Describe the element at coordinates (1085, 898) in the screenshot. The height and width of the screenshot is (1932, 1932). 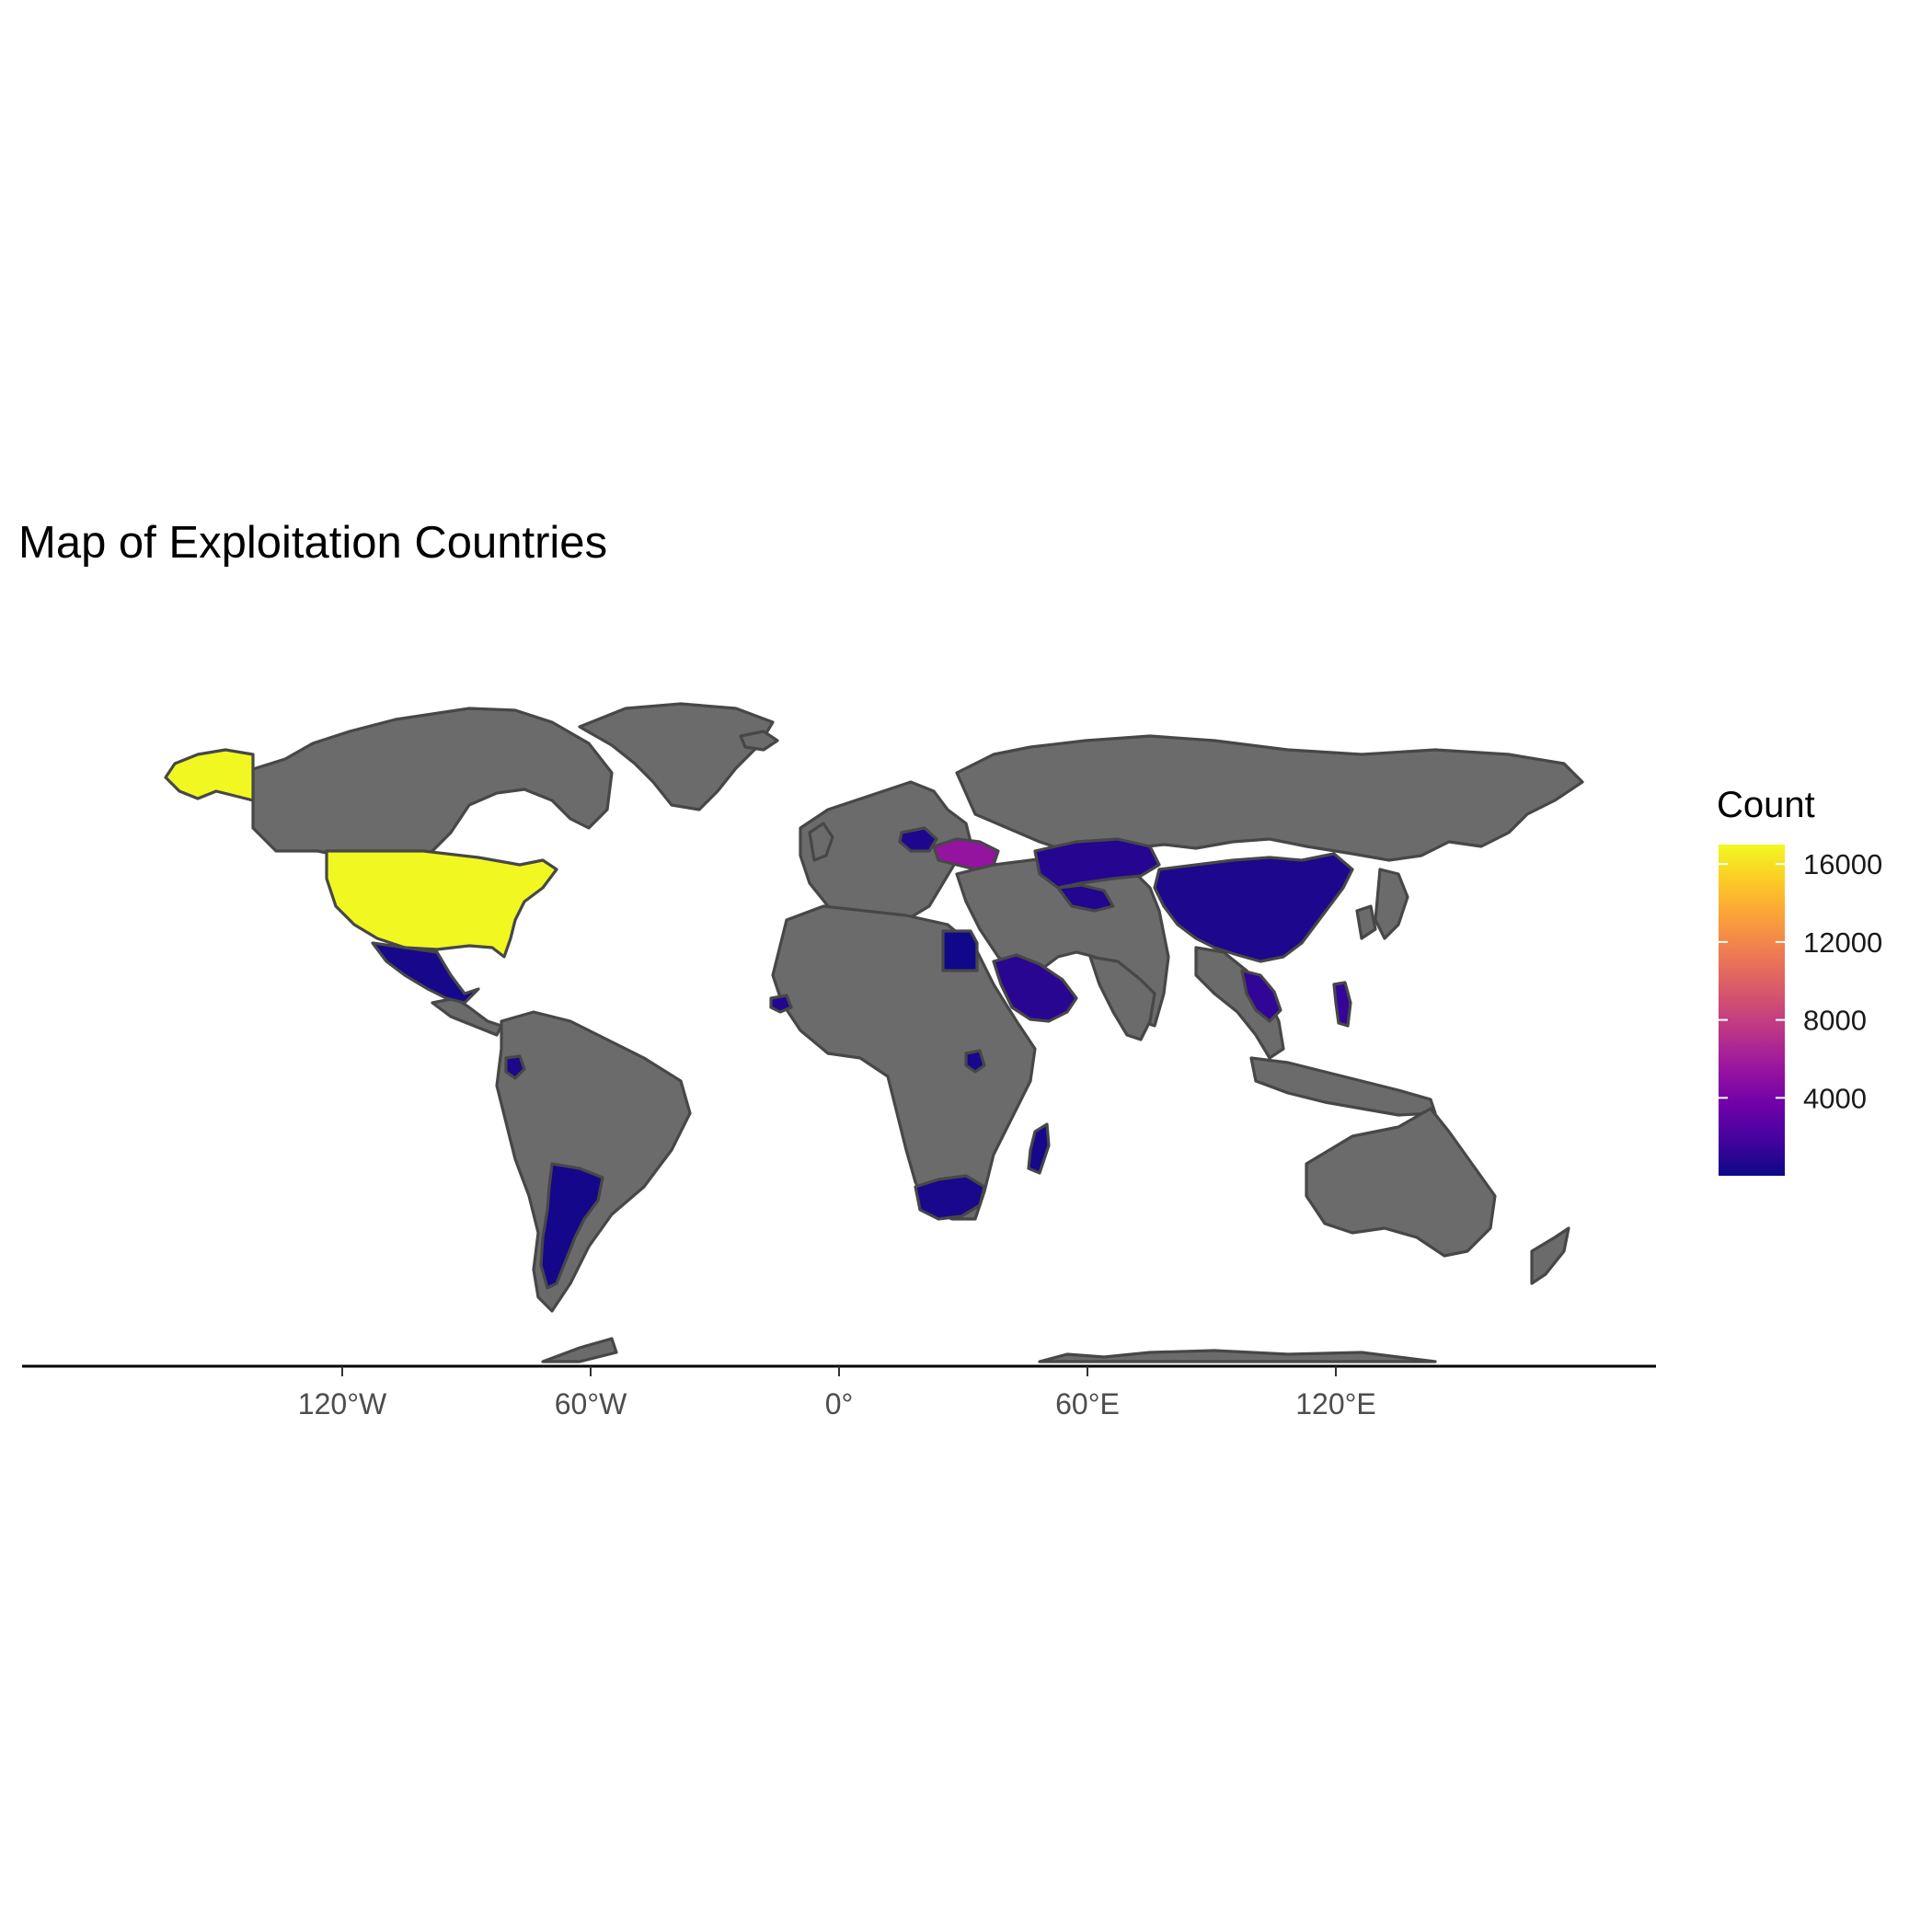
I see `country-uzbekistan` at that location.